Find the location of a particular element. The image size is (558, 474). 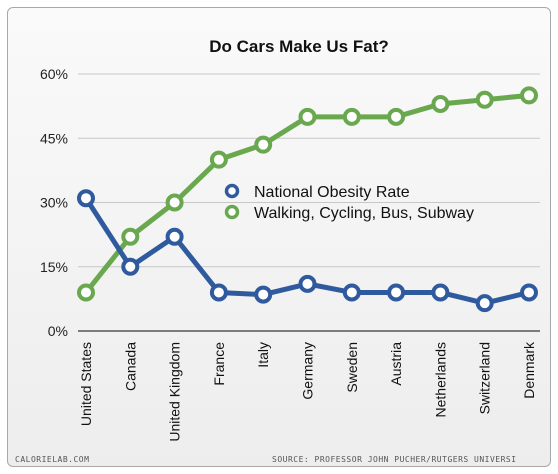

y-tick-label: 30% is located at coordinates (54, 203).